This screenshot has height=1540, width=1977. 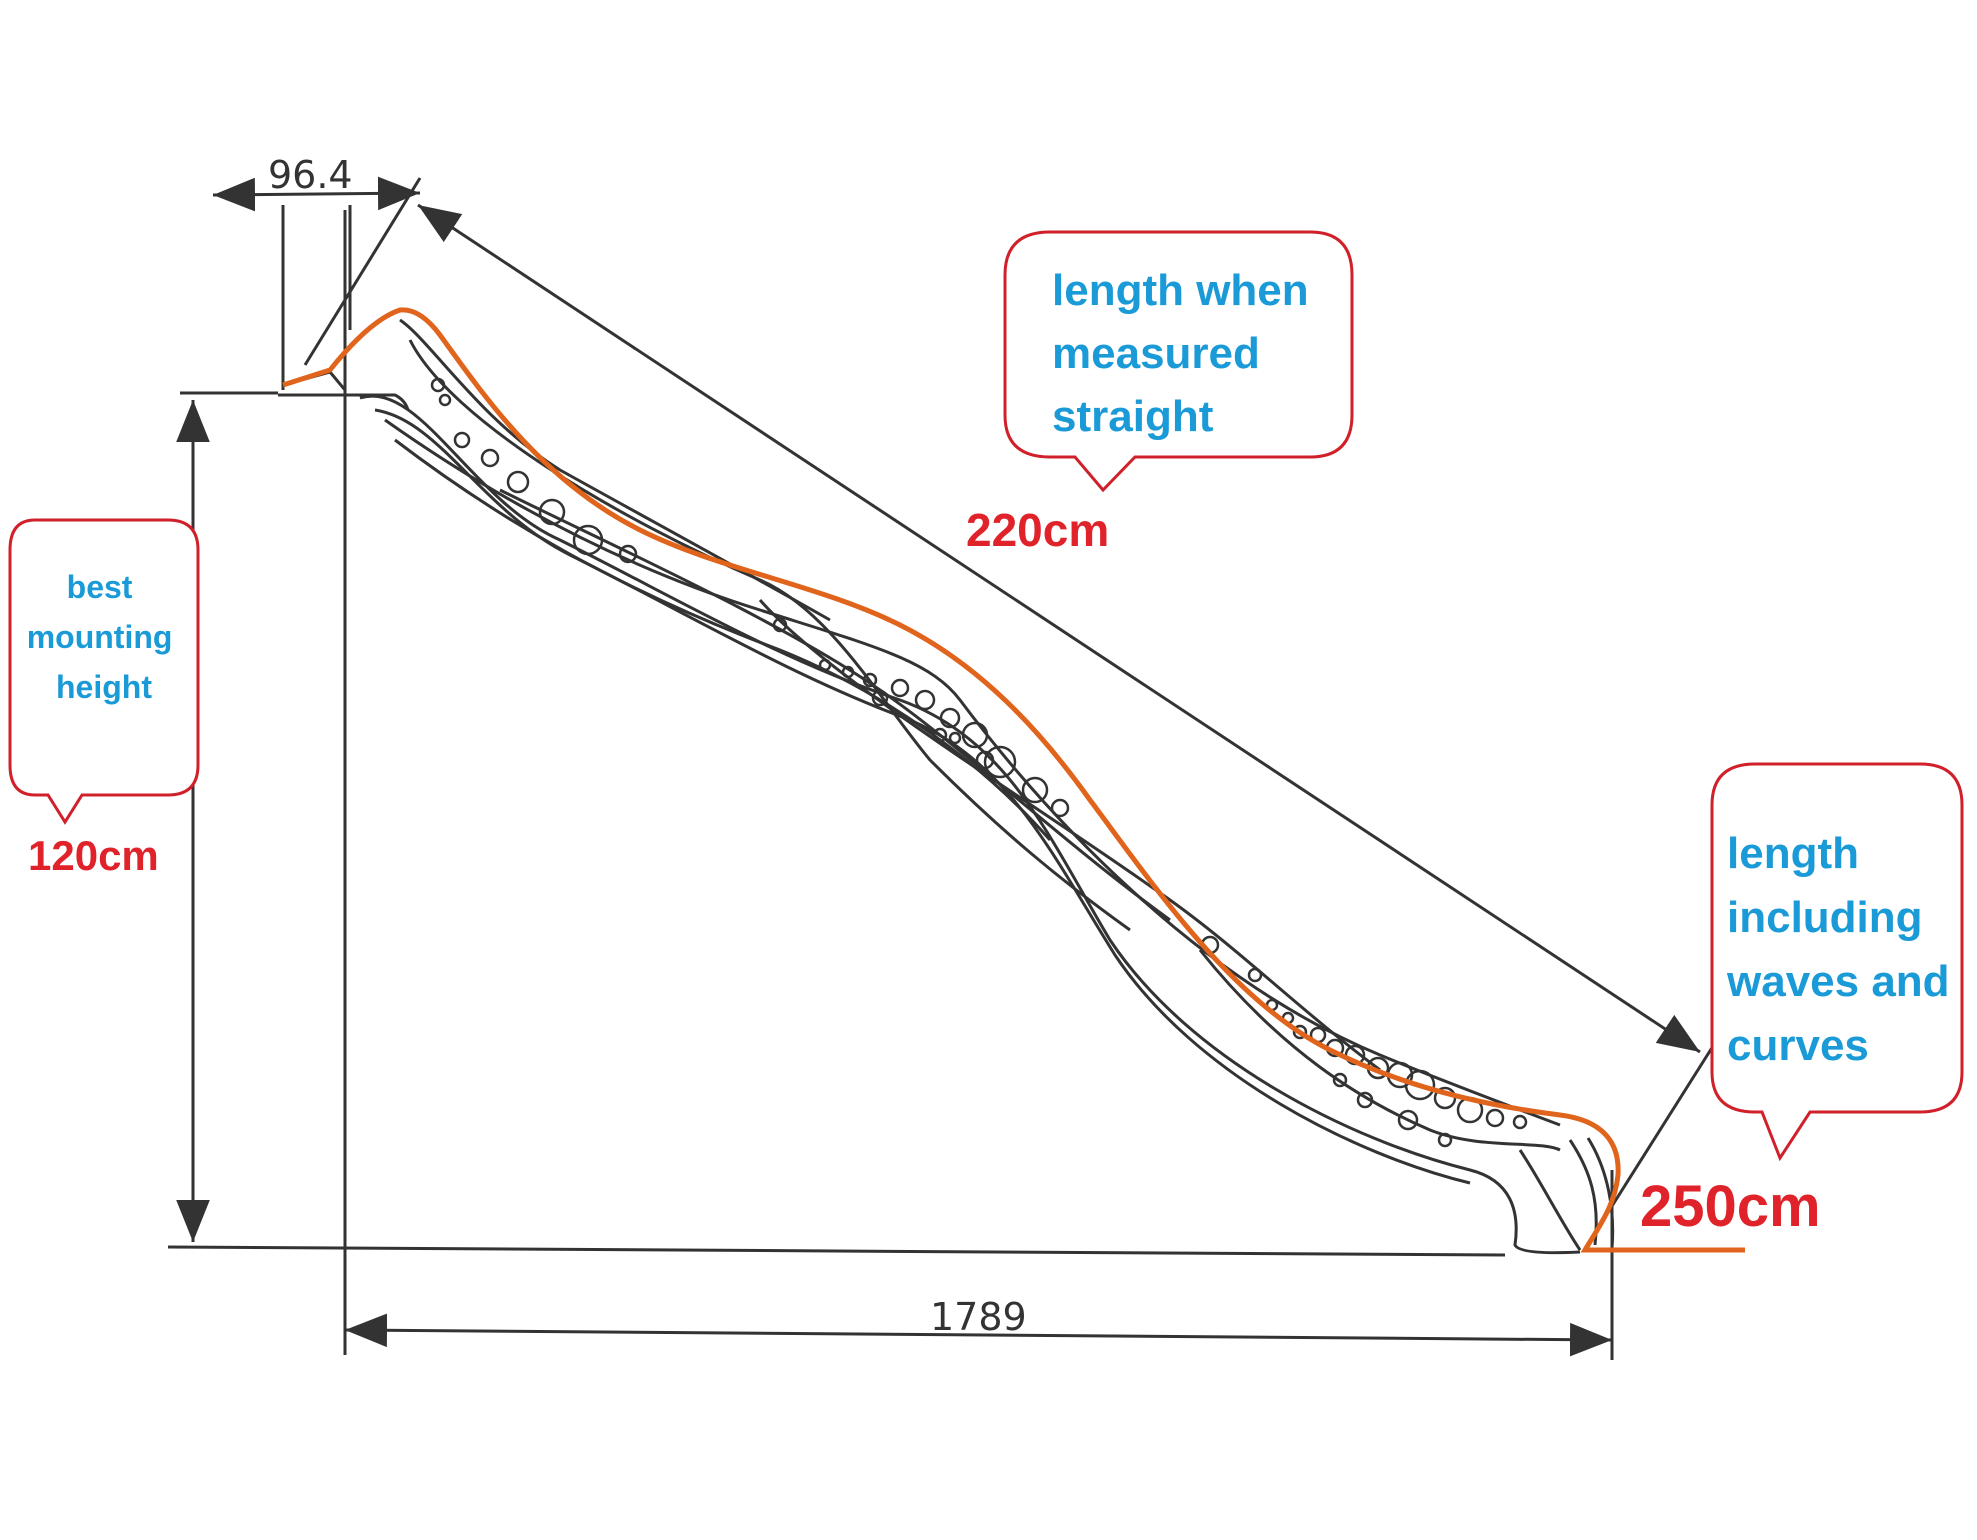 I want to click on callout-straight-bubble, so click(x=1178, y=361).